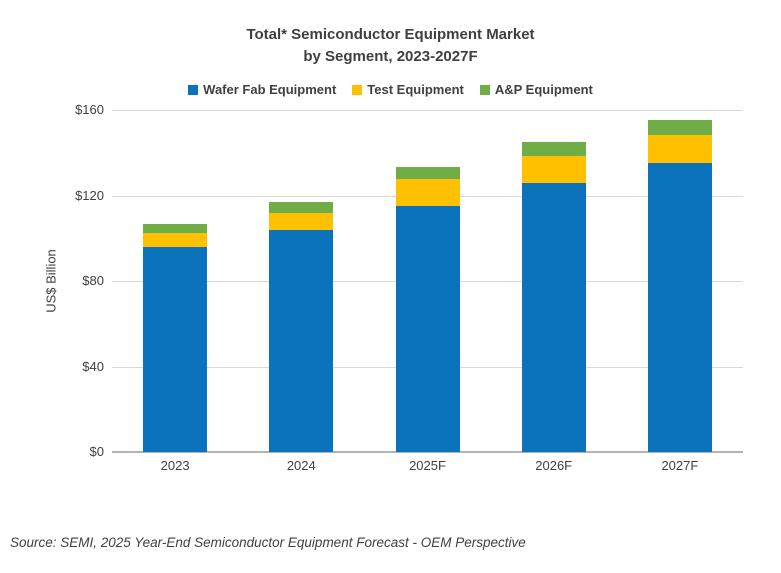 The height and width of the screenshot is (573, 781). I want to click on bar-2024, so click(301, 326).